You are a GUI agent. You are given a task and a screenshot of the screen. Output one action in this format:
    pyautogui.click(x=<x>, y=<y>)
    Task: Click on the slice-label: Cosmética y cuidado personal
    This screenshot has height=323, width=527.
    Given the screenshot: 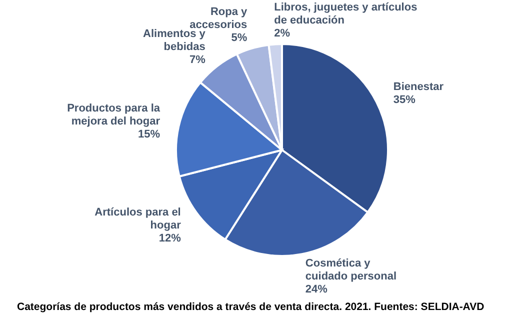 What is the action you would take?
    pyautogui.click(x=350, y=270)
    